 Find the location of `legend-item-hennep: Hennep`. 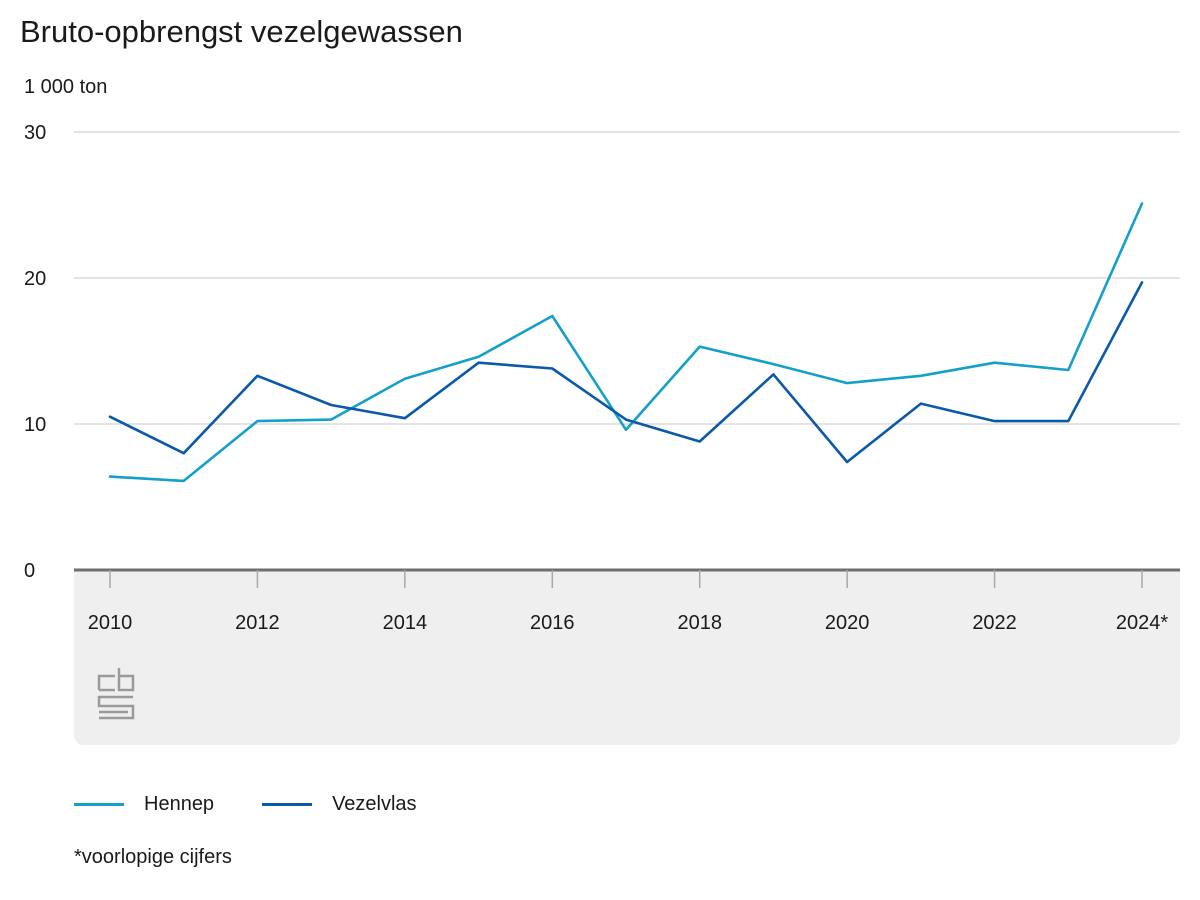

legend-item-hennep: Hennep is located at coordinates (144, 804).